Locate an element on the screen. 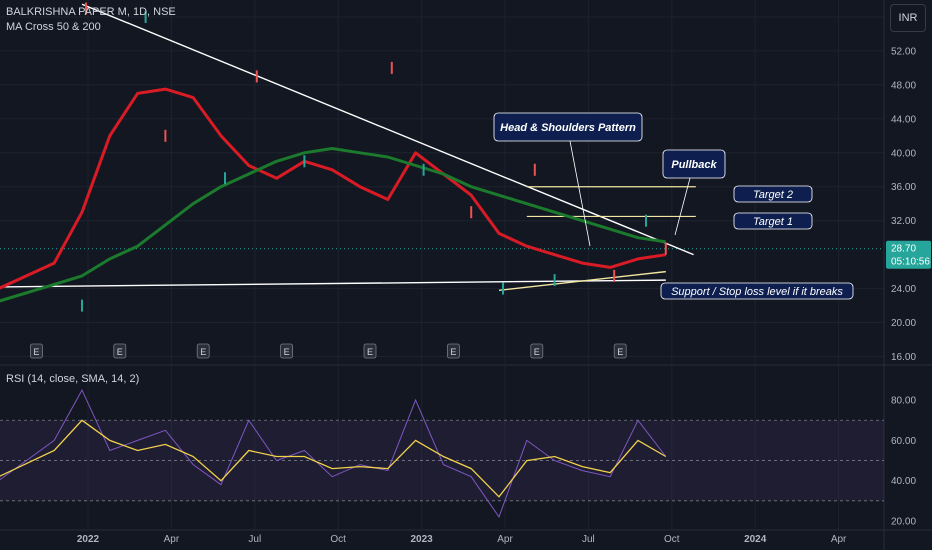 This screenshot has height=550, width=932. rsi-series-line is located at coordinates (333, 458).